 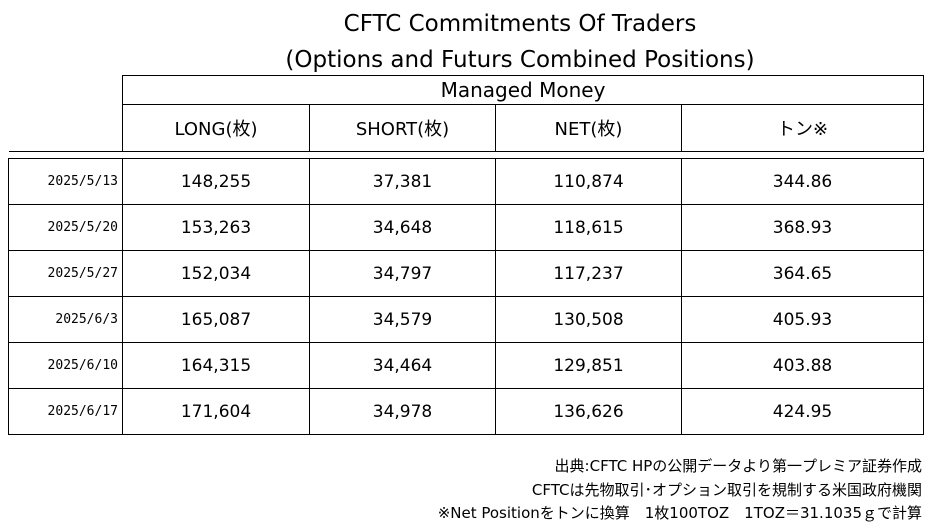 What do you see at coordinates (588, 227) in the screenshot?
I see `net-cell: 118,615` at bounding box center [588, 227].